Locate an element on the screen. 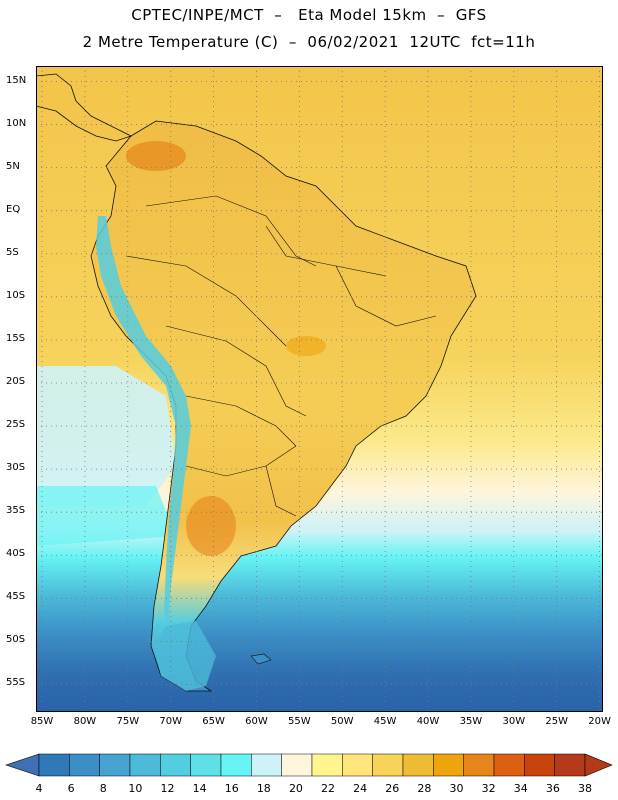  warm-spot-central is located at coordinates (306, 346).